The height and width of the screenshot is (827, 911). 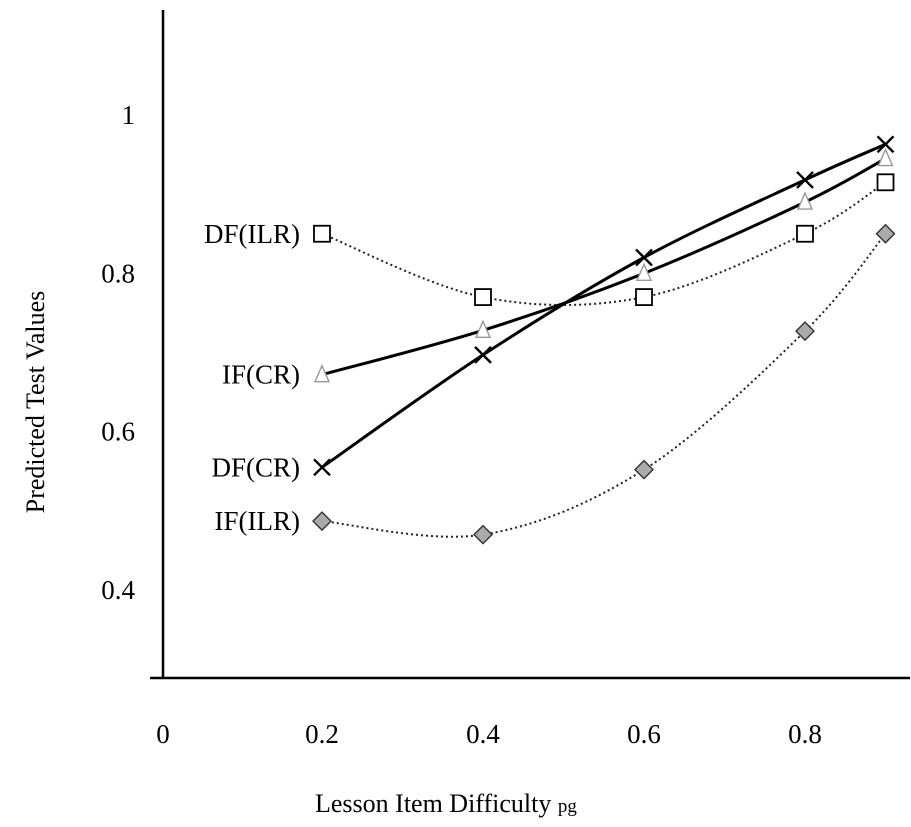 I want to click on y-tick-label: 0.4, so click(x=118, y=590).